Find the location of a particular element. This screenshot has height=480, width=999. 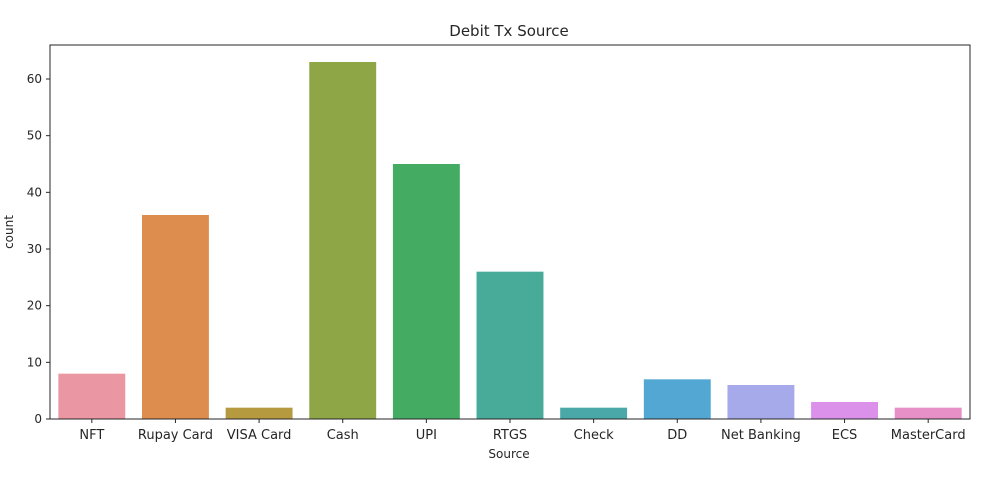

x-tick-label: Net Banking is located at coordinates (761, 435).